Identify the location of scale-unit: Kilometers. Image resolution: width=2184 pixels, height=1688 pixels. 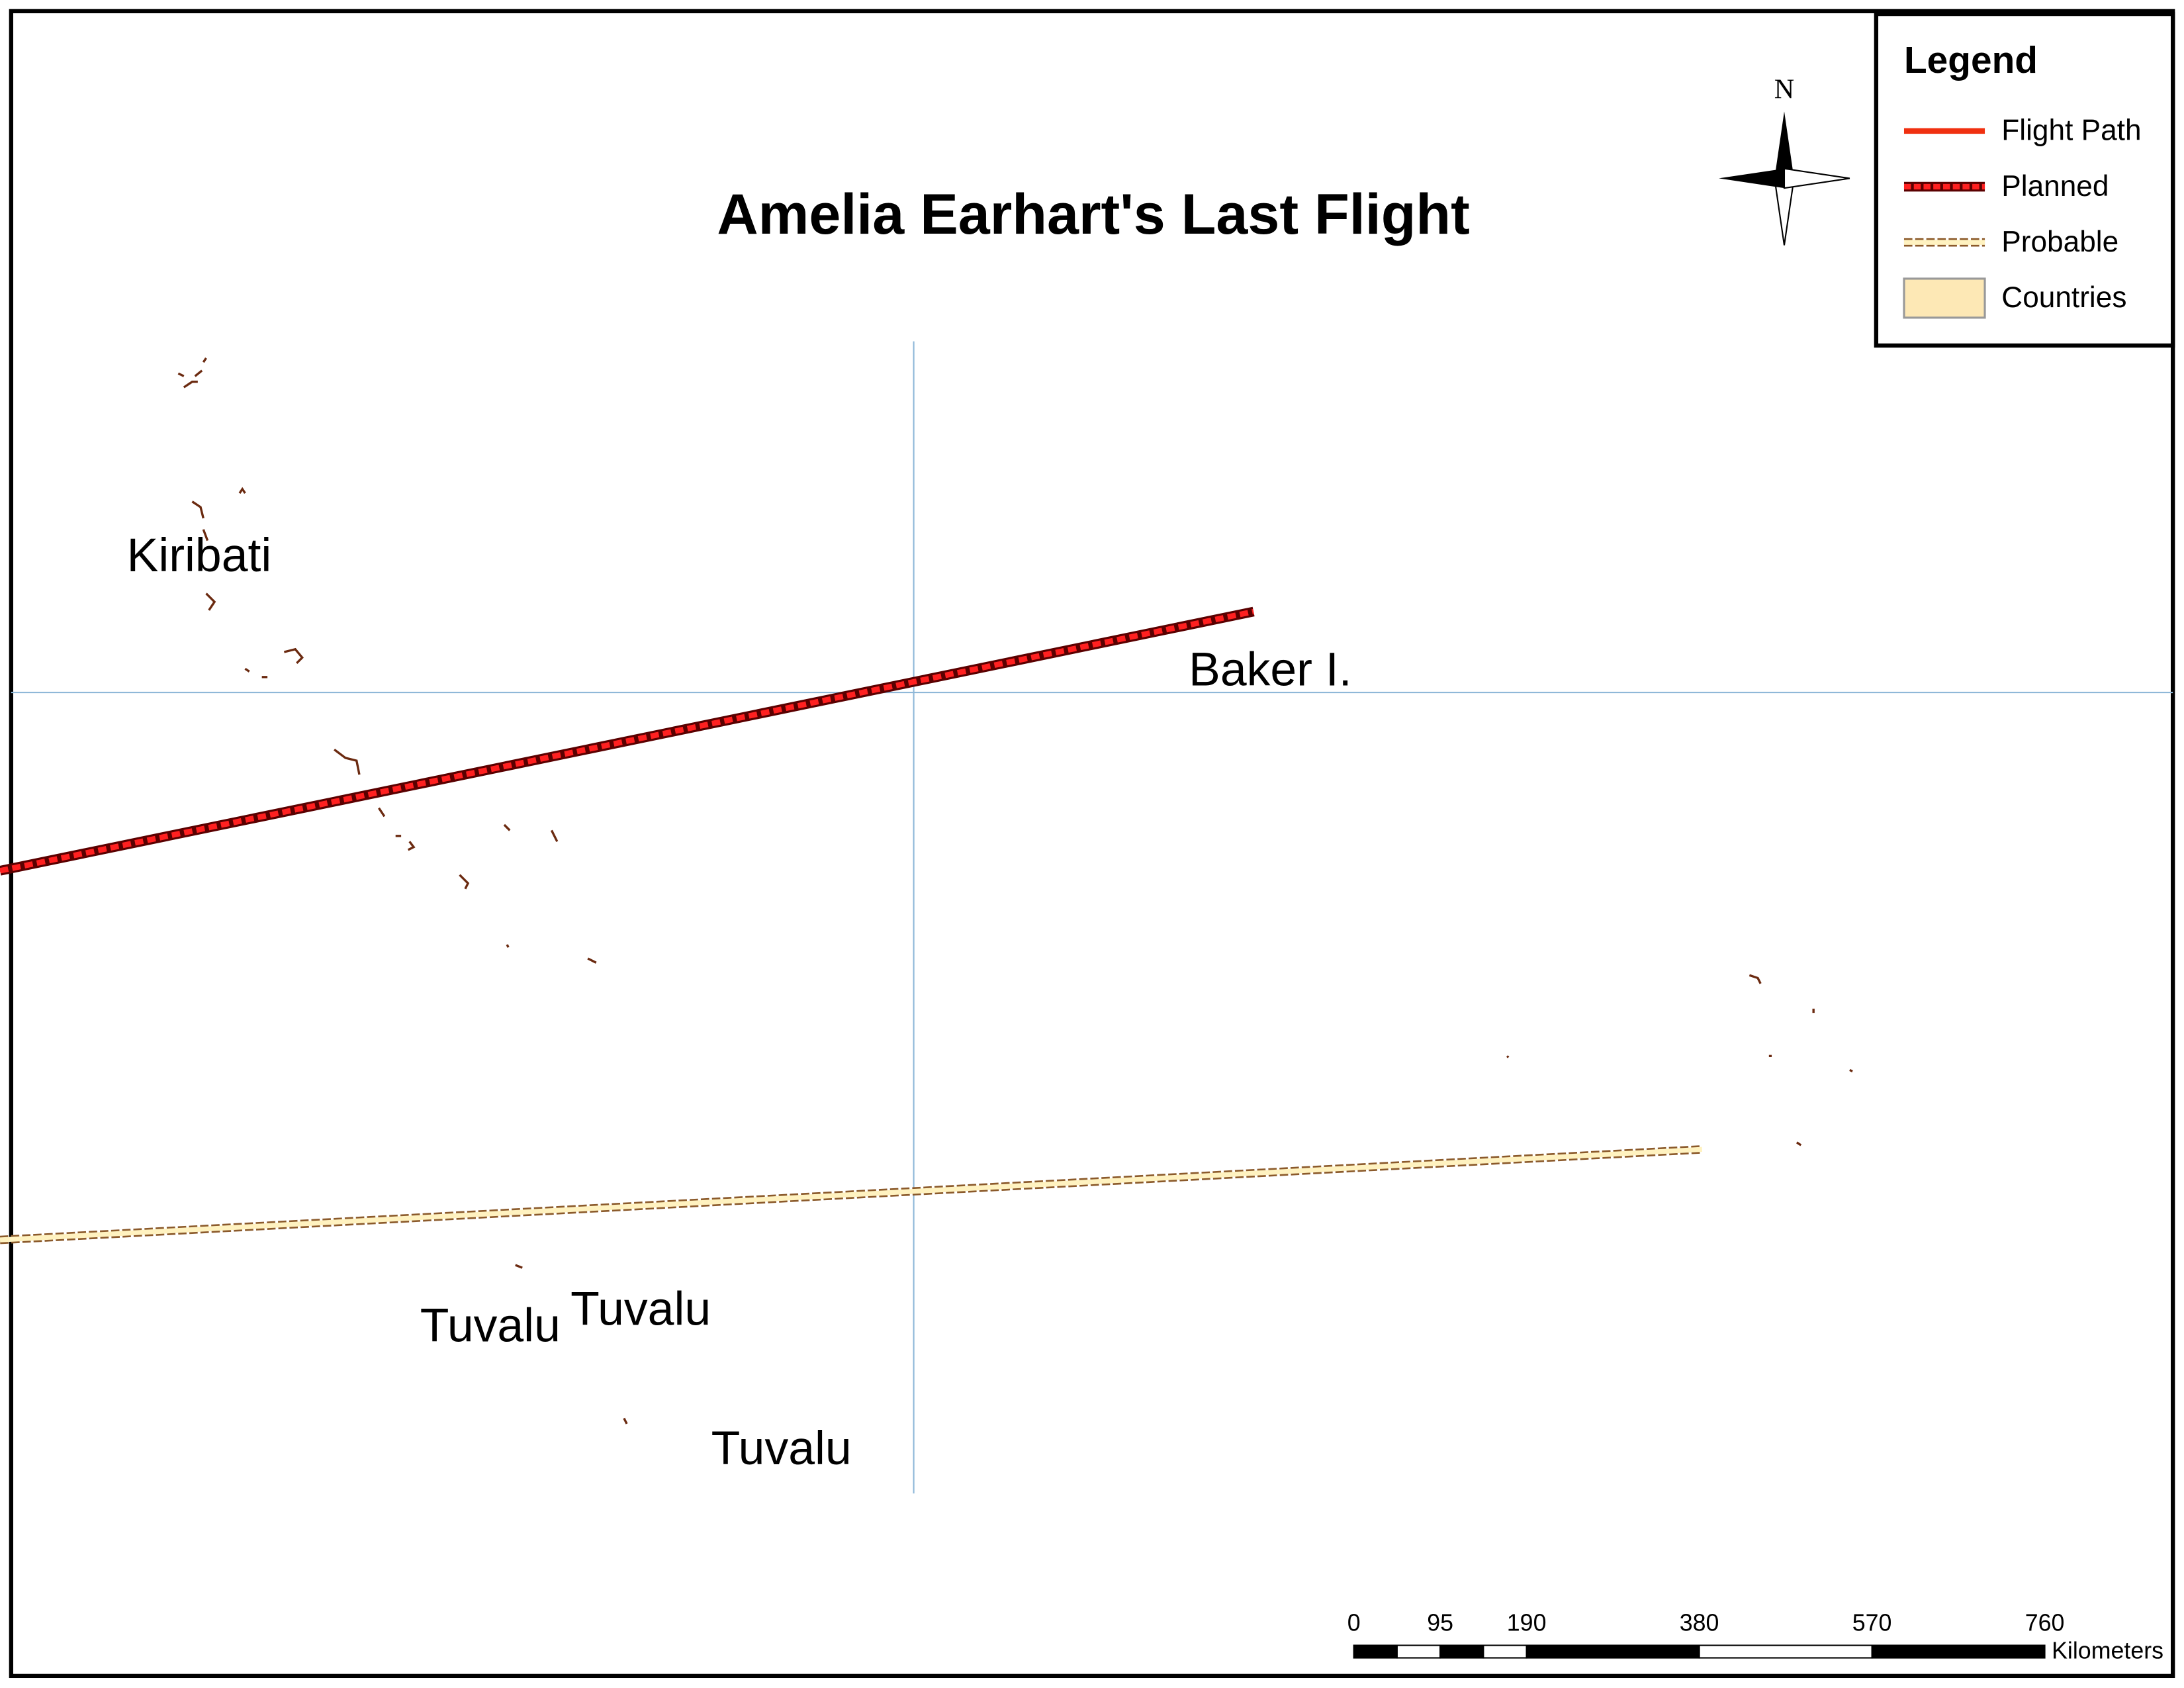
(2107, 1651).